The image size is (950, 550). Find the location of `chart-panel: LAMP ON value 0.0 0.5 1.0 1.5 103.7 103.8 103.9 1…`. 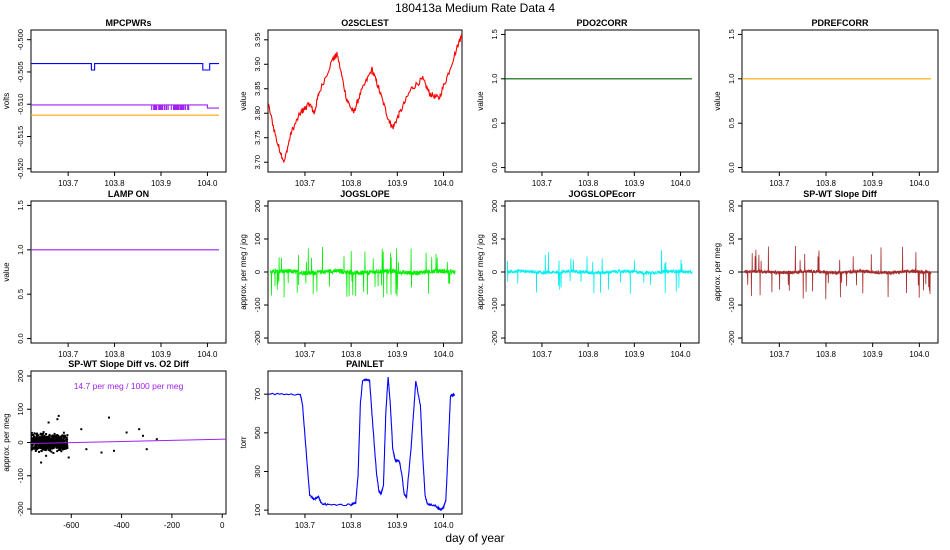

chart-panel: LAMP ON value 0.0 0.5 1.0 1.5 103.7 103.8 103.9 1… is located at coordinates (114, 274).